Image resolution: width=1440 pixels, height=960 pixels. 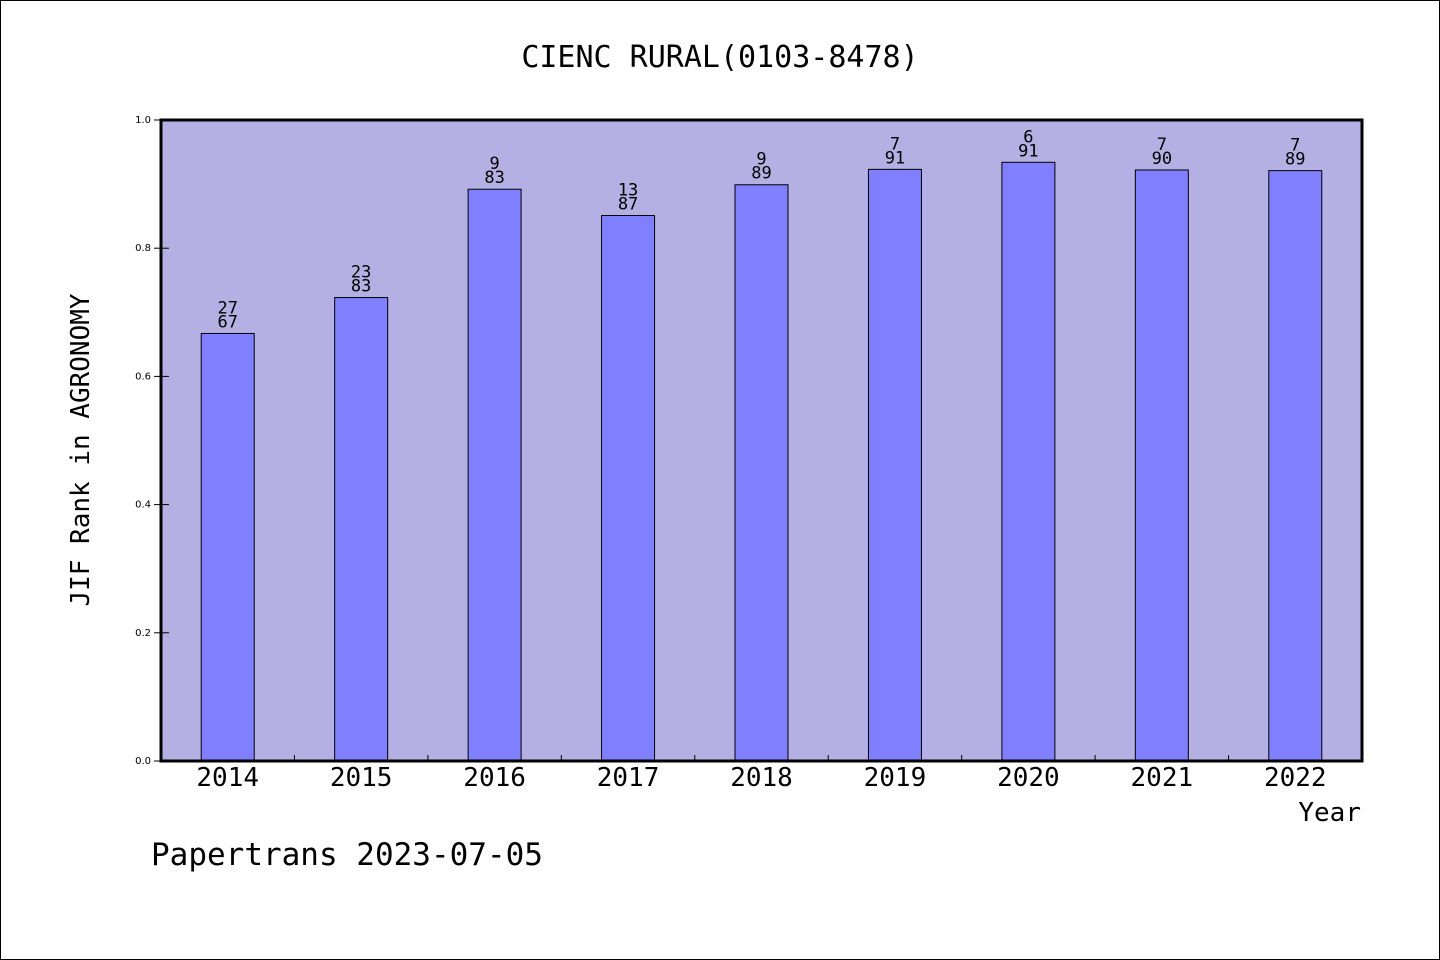 I want to click on x-tick-label: 2021, so click(x=1162, y=778).